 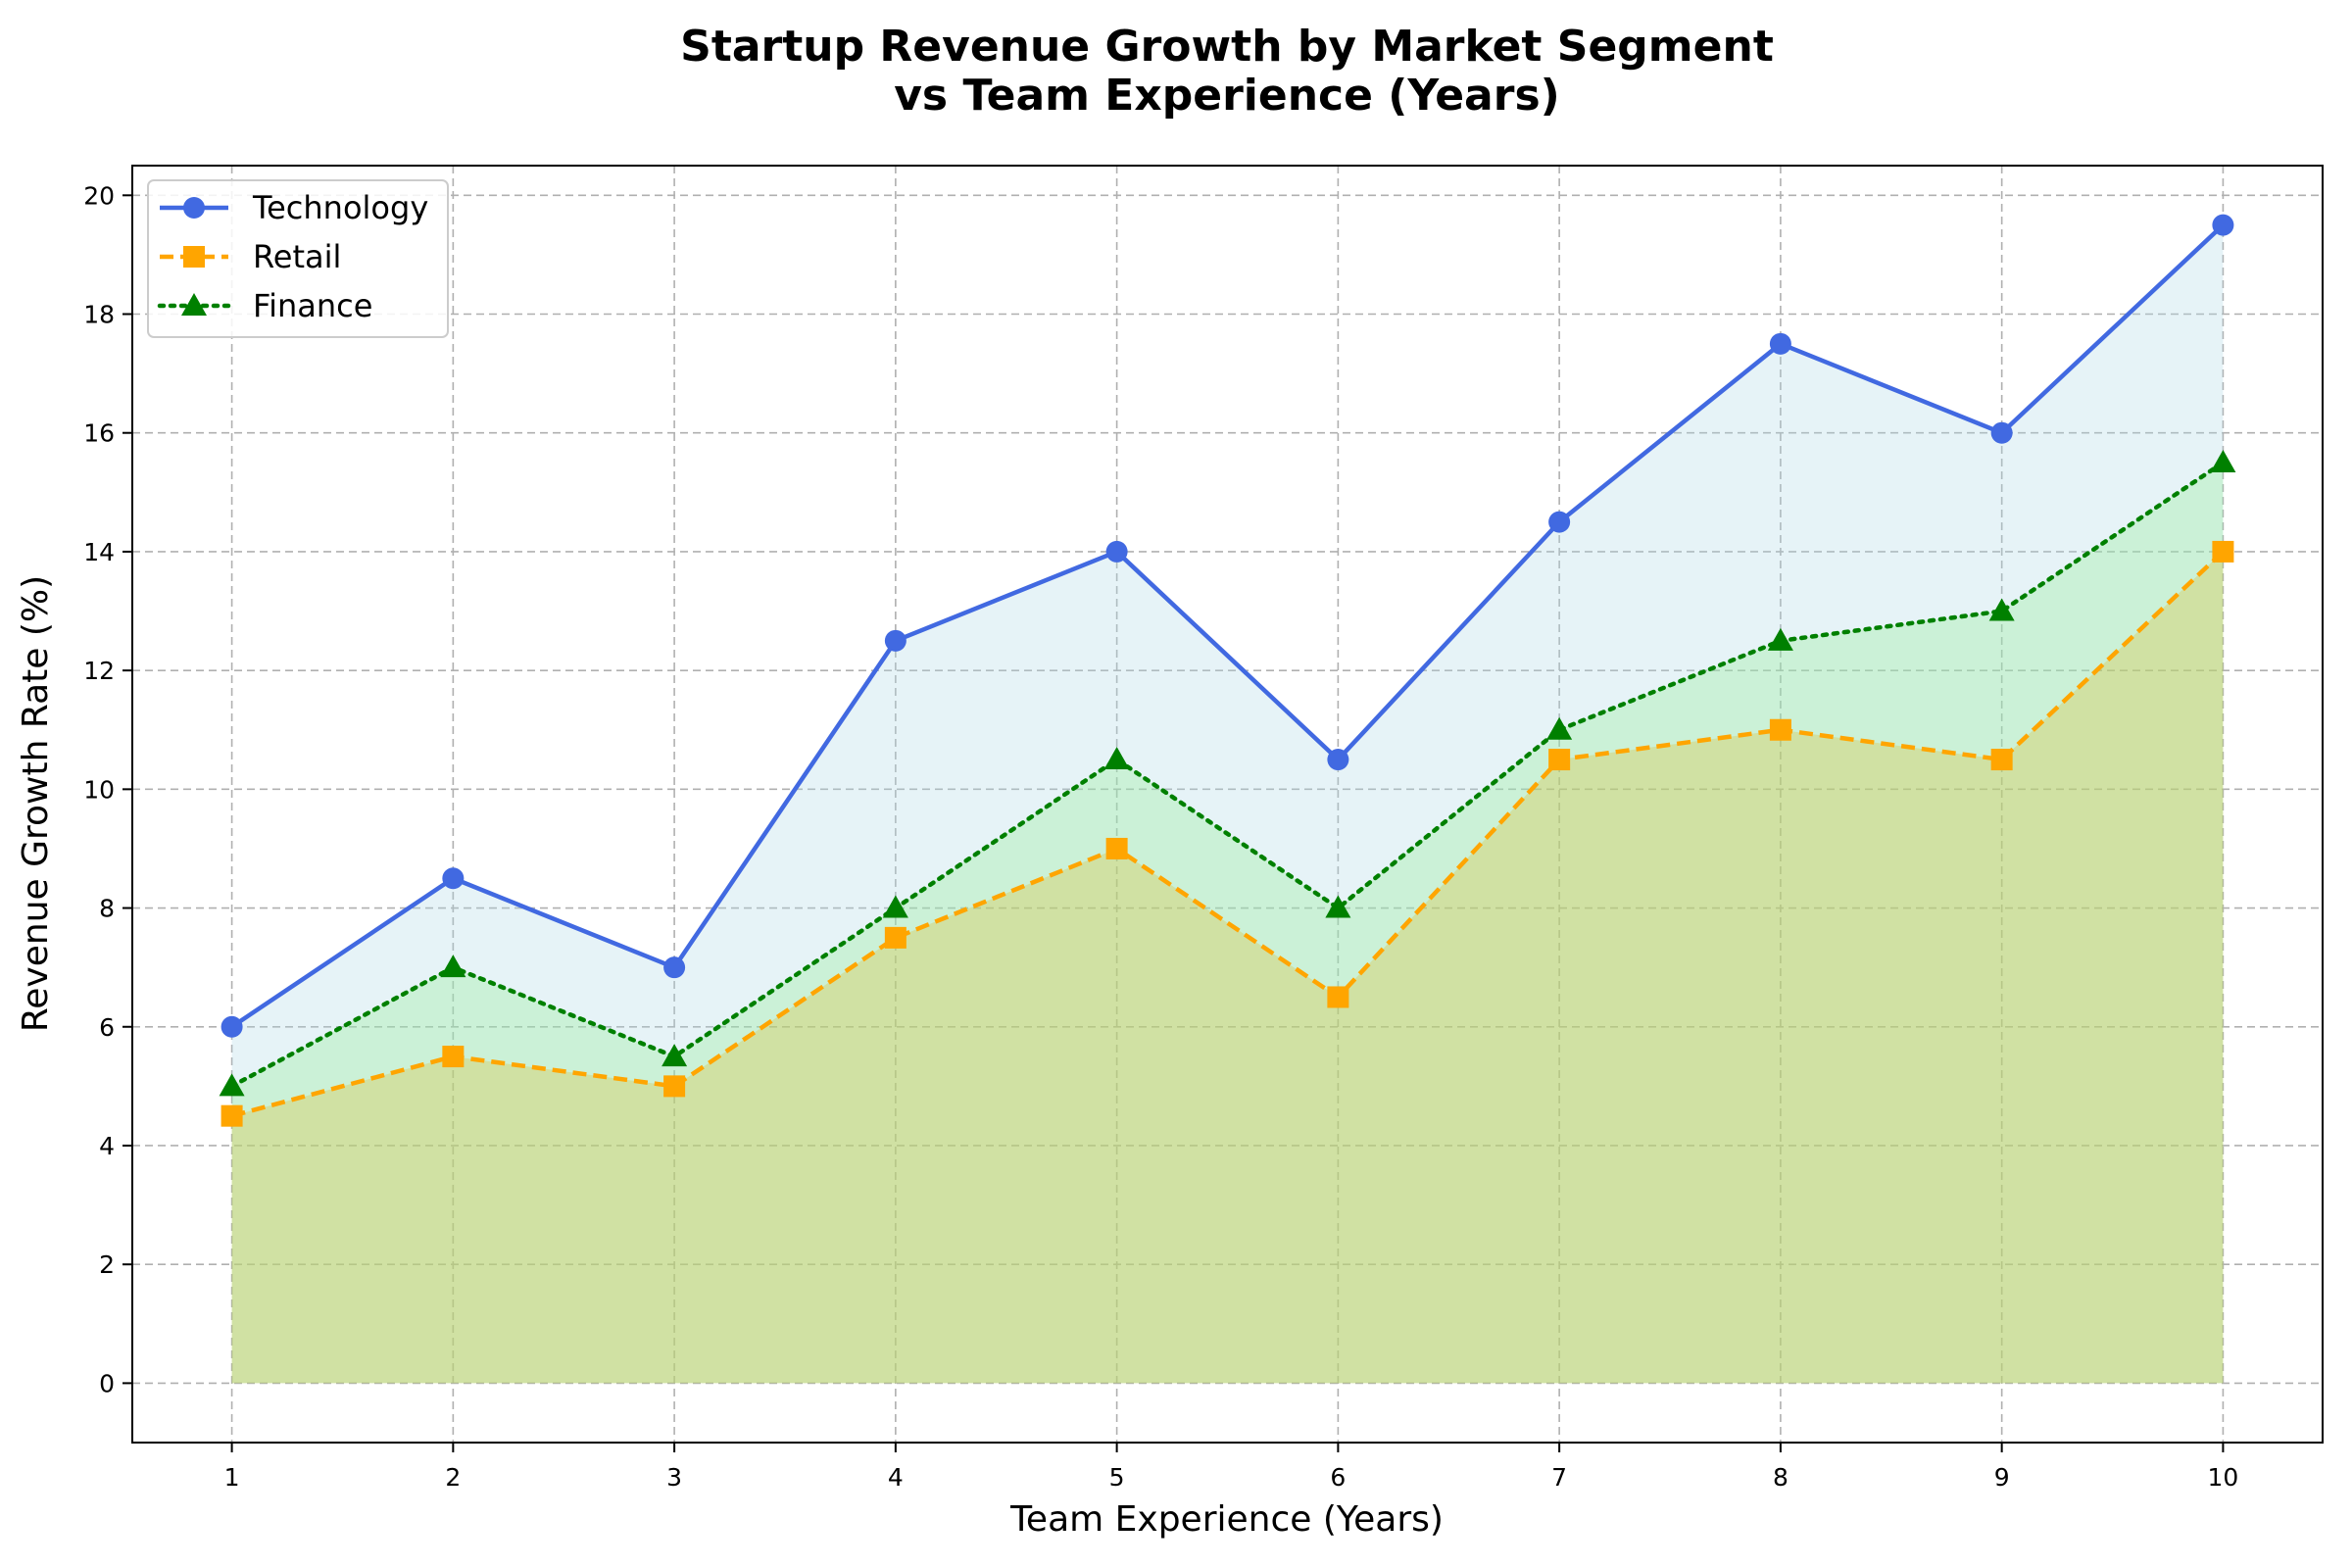 What do you see at coordinates (107, 1383) in the screenshot?
I see `y-tick-label: 0` at bounding box center [107, 1383].